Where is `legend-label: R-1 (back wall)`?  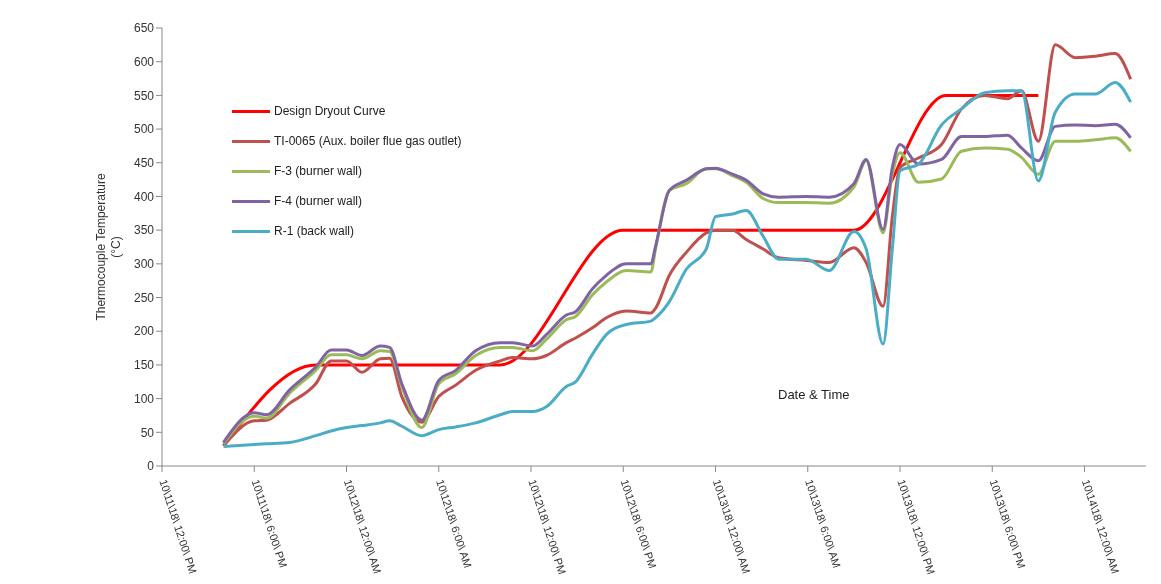 legend-label: R-1 (back wall) is located at coordinates (314, 231).